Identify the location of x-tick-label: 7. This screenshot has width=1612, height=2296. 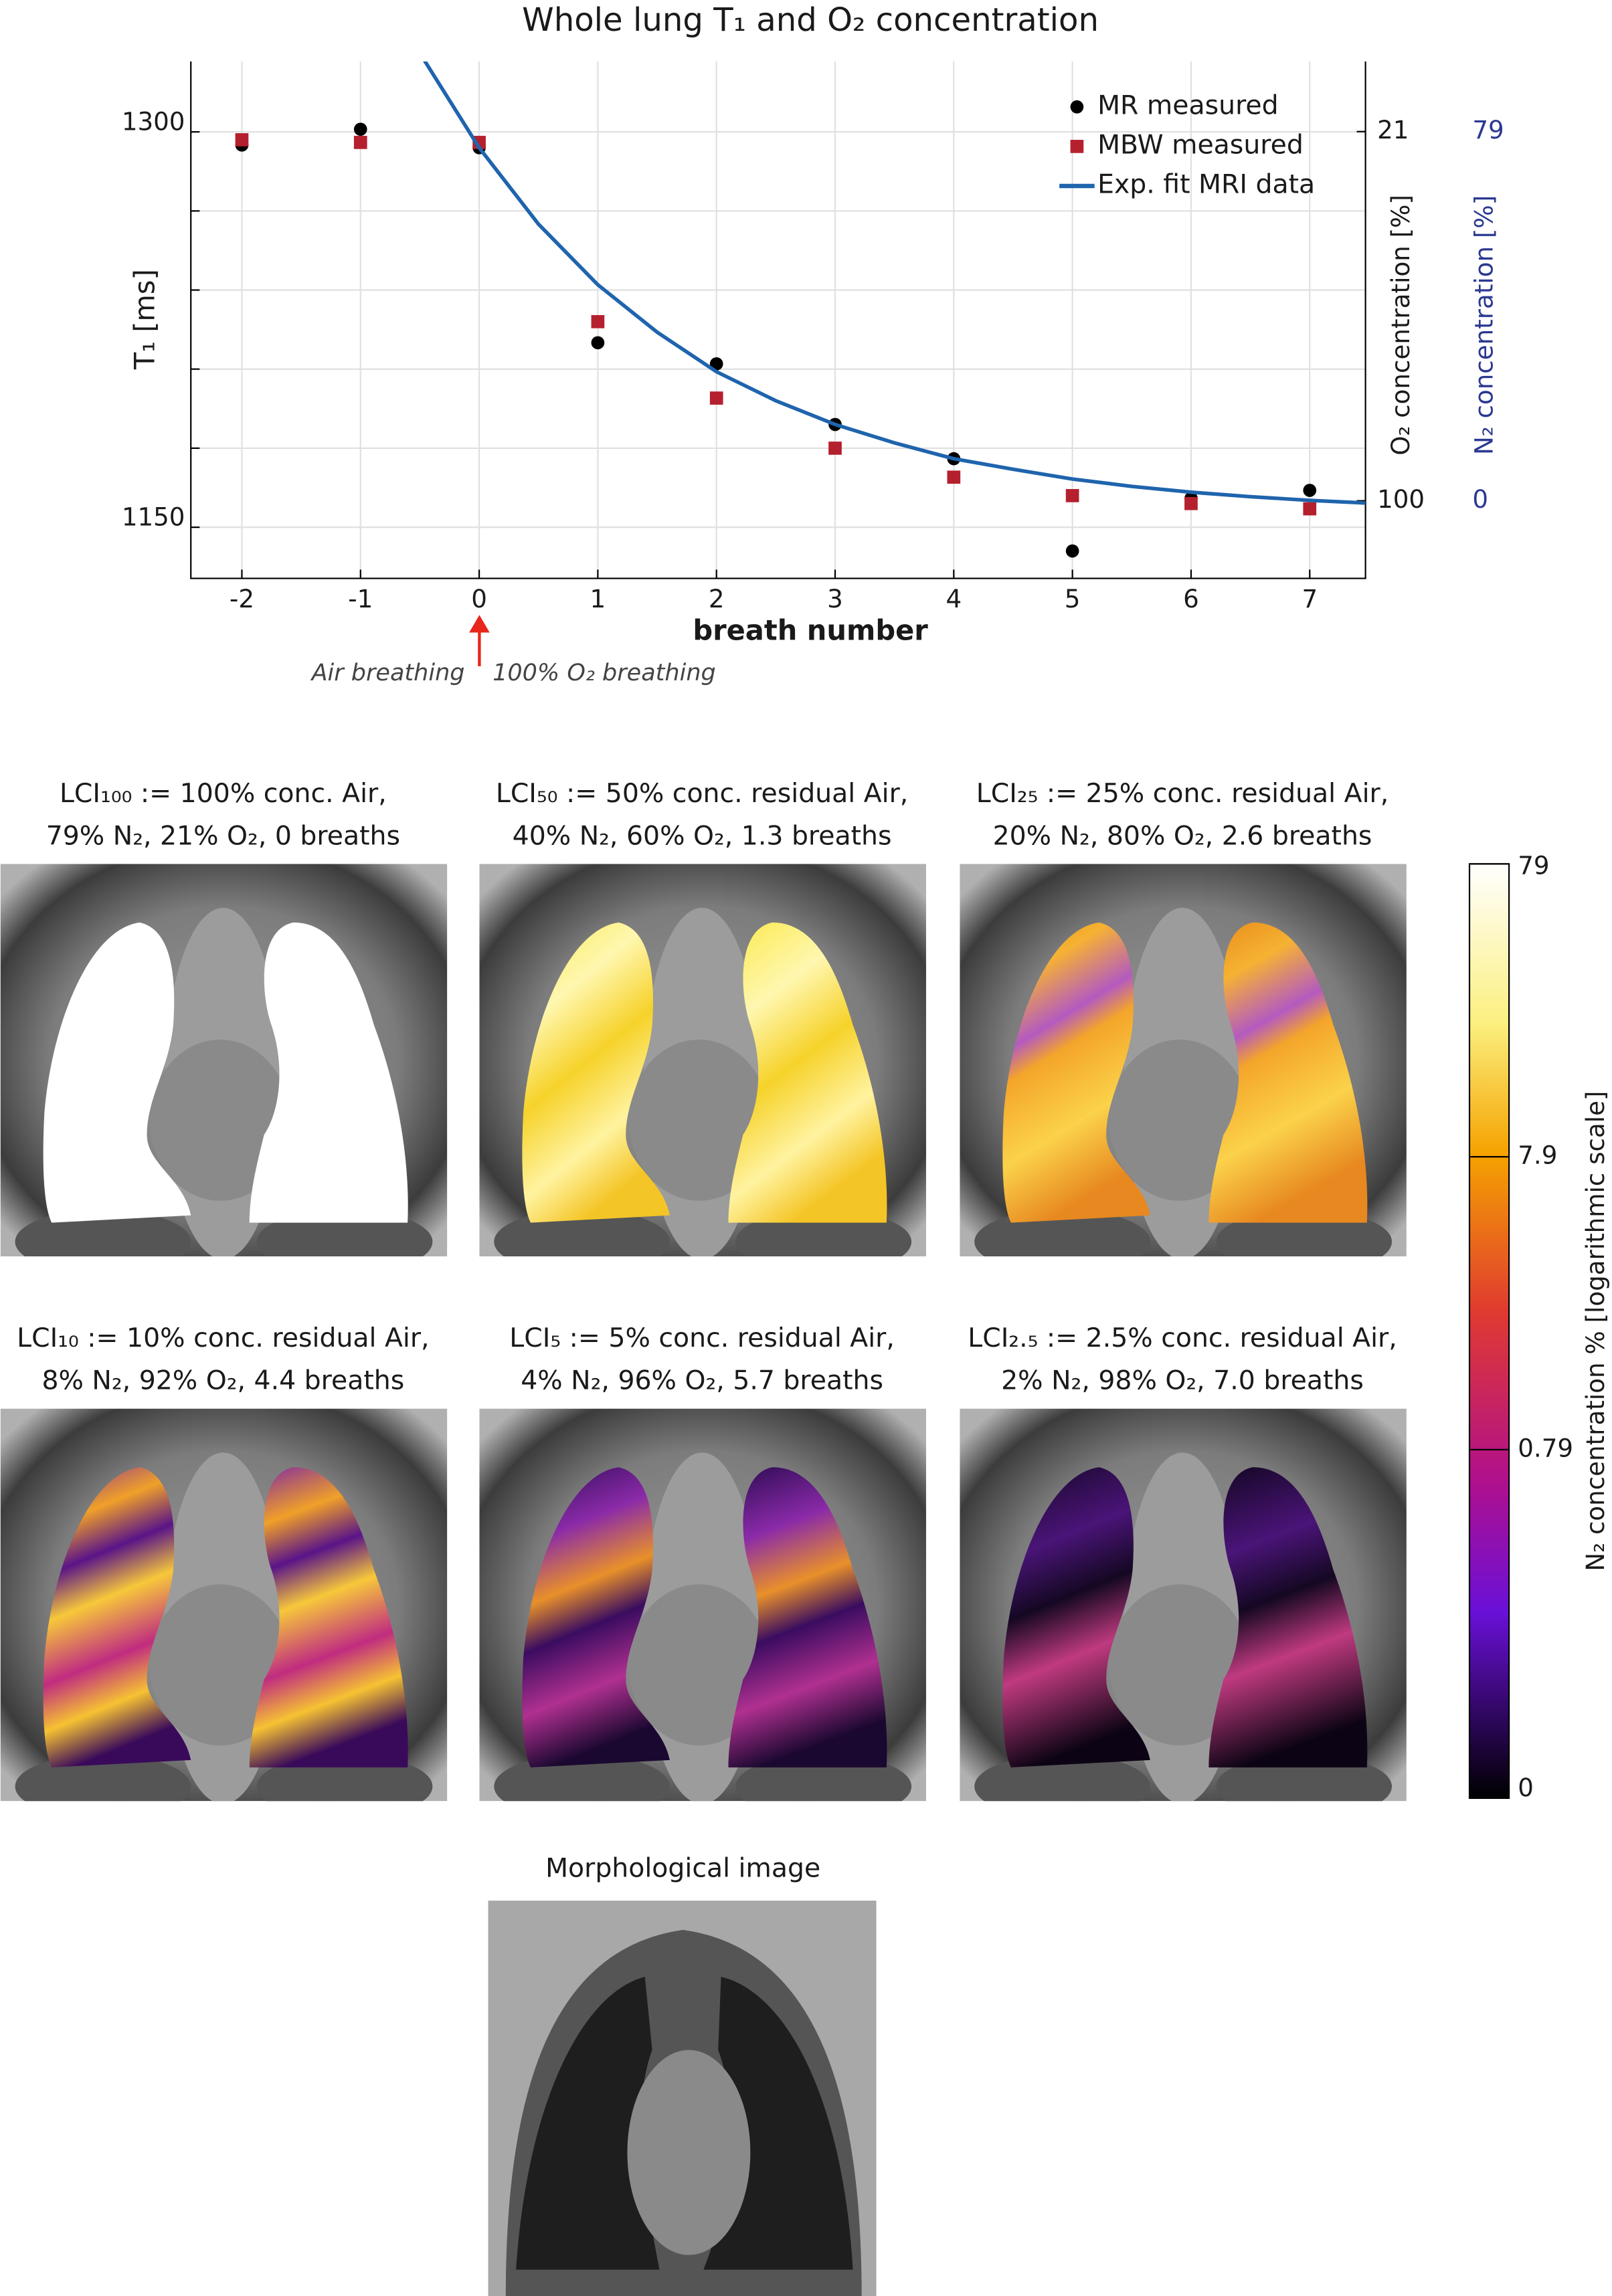
(1310, 598).